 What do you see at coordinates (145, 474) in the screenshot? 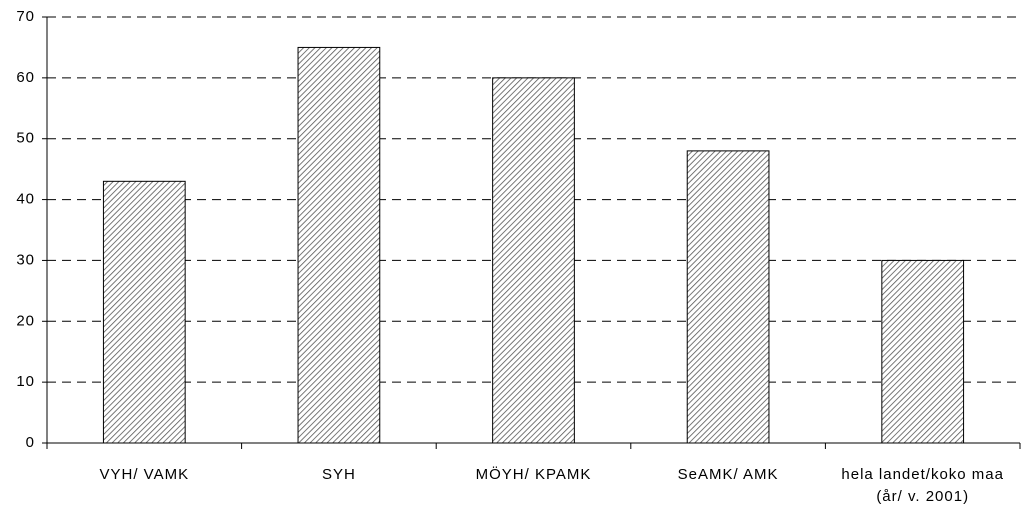
I see `x-tick-label: VYH/ VAMK` at bounding box center [145, 474].